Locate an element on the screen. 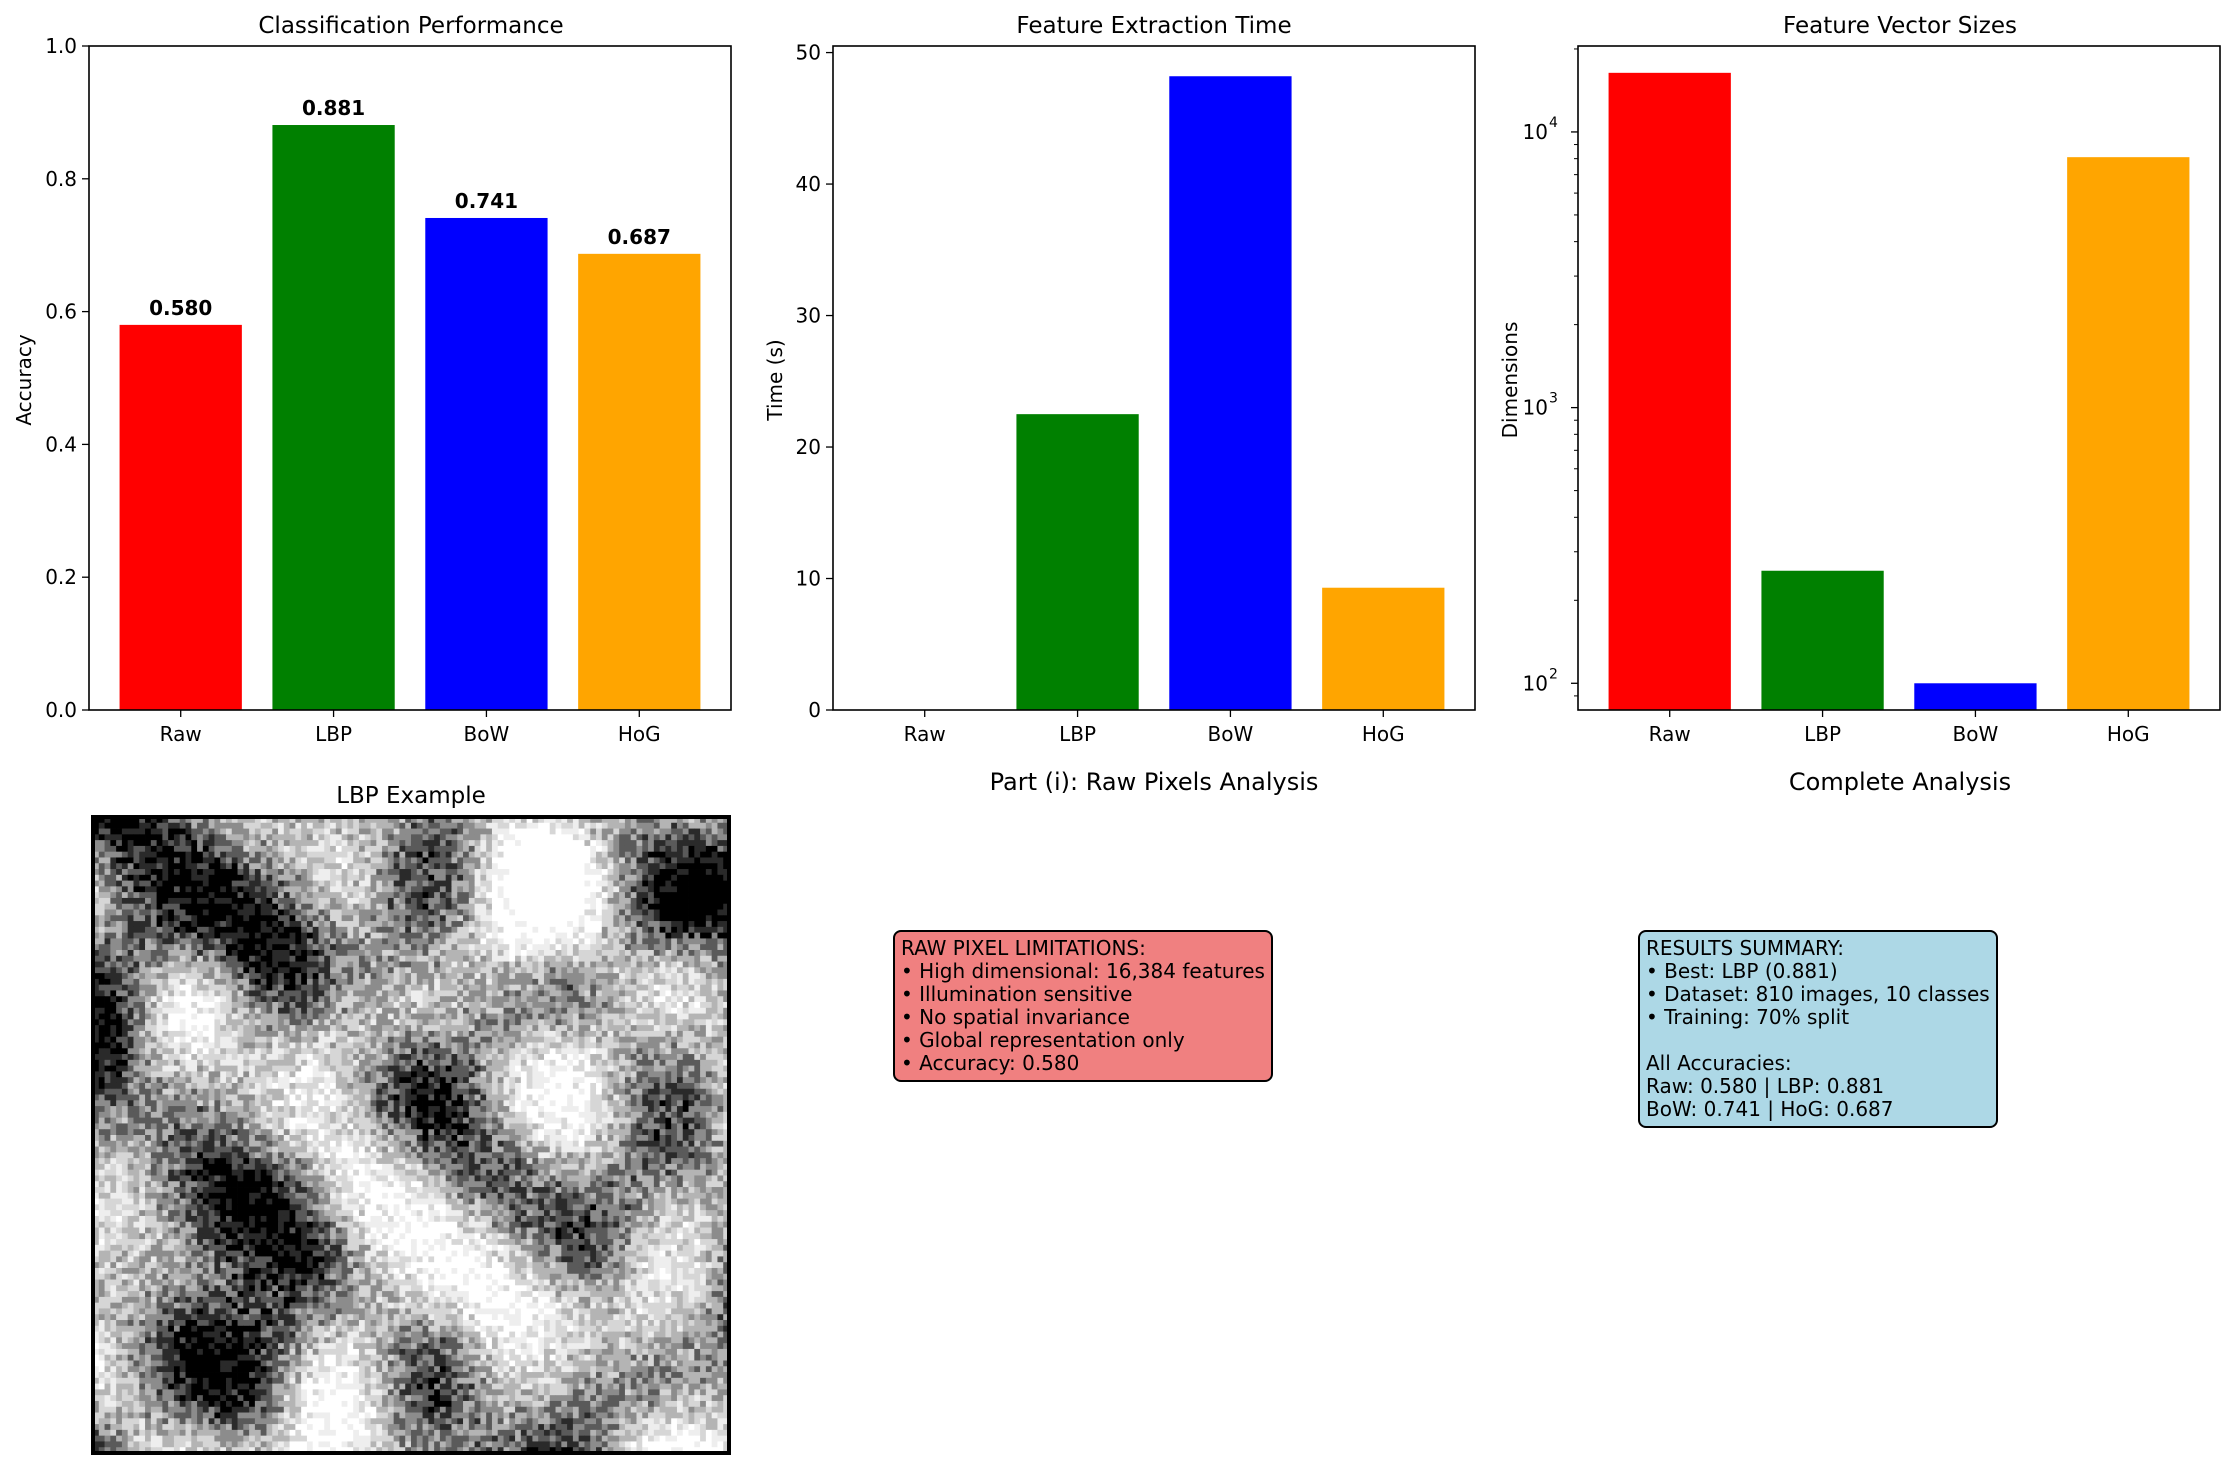 The height and width of the screenshot is (1482, 2234). box-line: All Accuracies: is located at coordinates (1719, 1063).